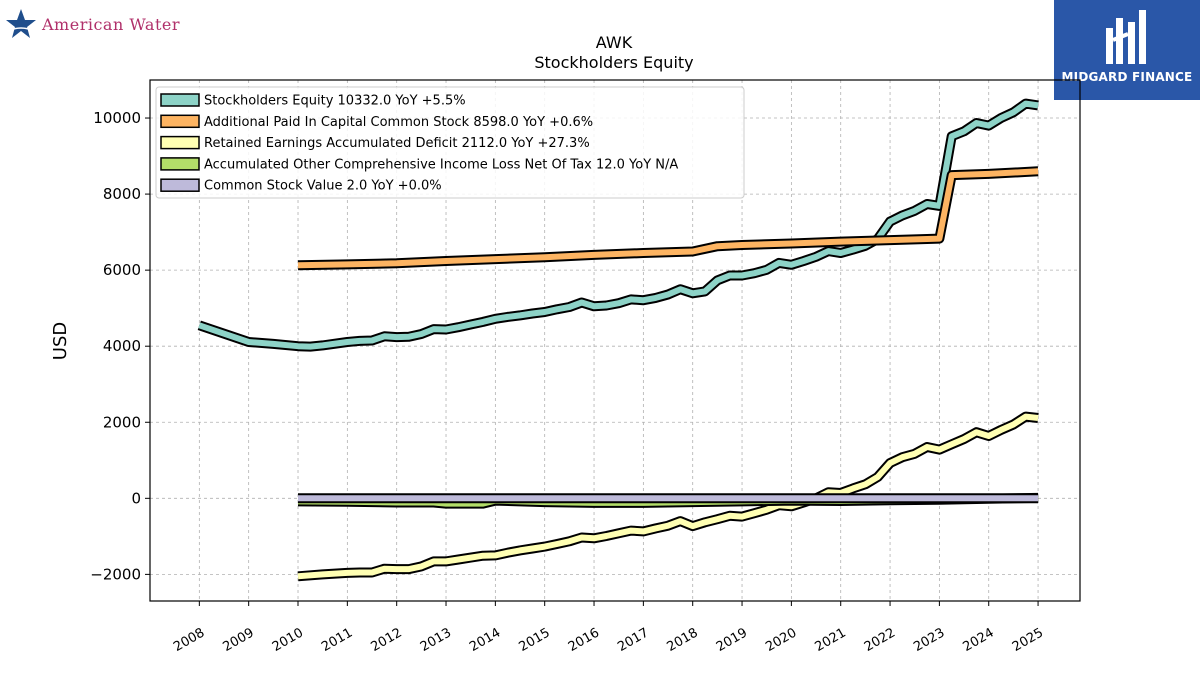  What do you see at coordinates (239, 640) in the screenshot?
I see `x-tick-label: 2009` at bounding box center [239, 640].